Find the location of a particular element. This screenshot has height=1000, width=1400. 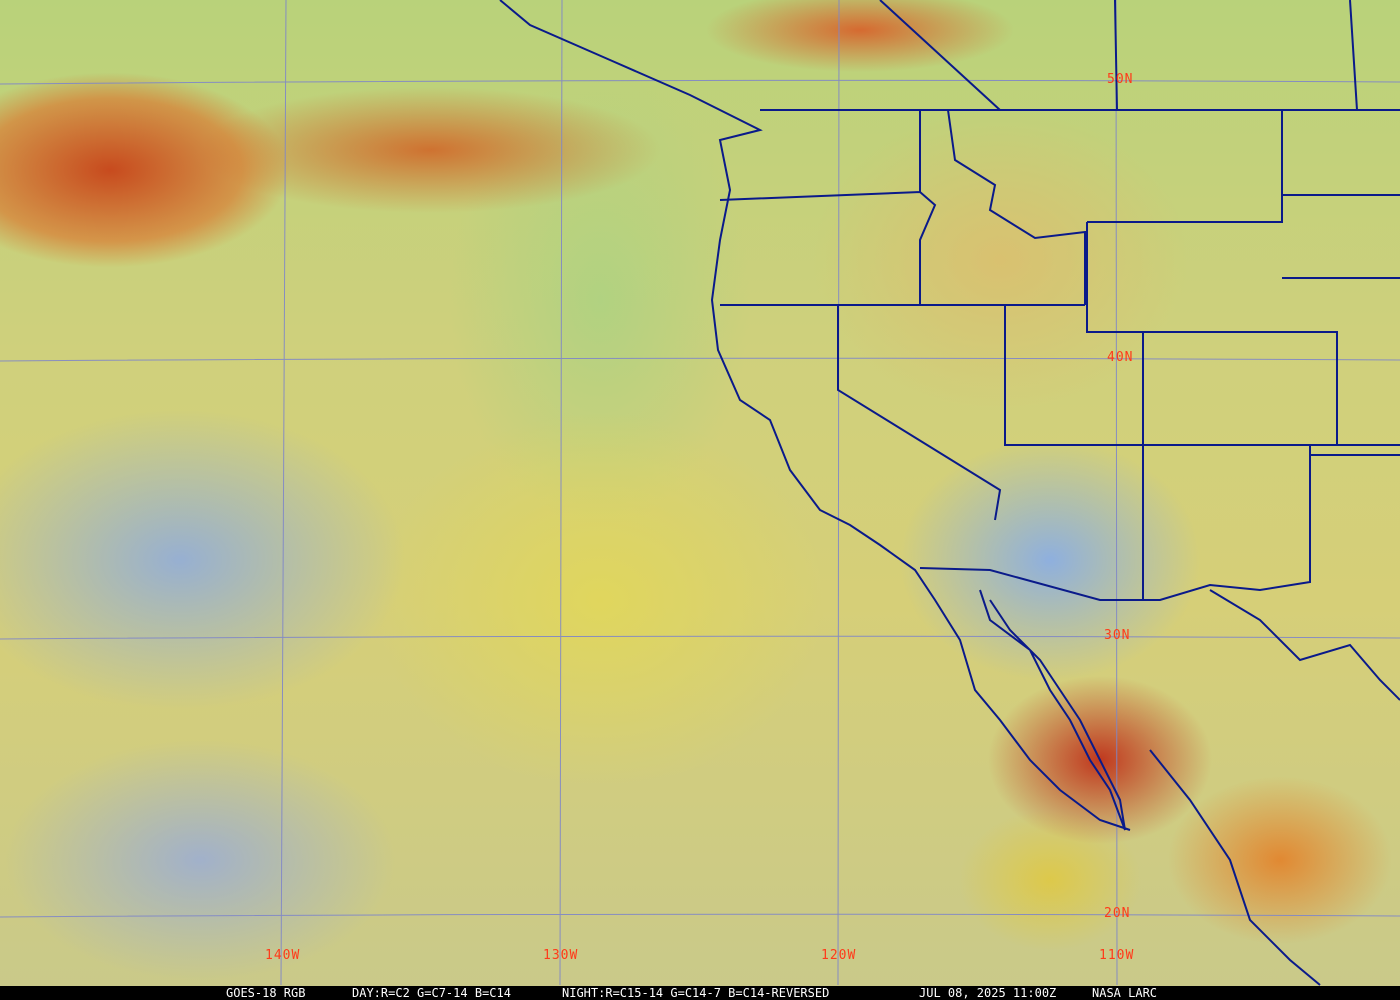

parallel-30n is located at coordinates (700, 637).